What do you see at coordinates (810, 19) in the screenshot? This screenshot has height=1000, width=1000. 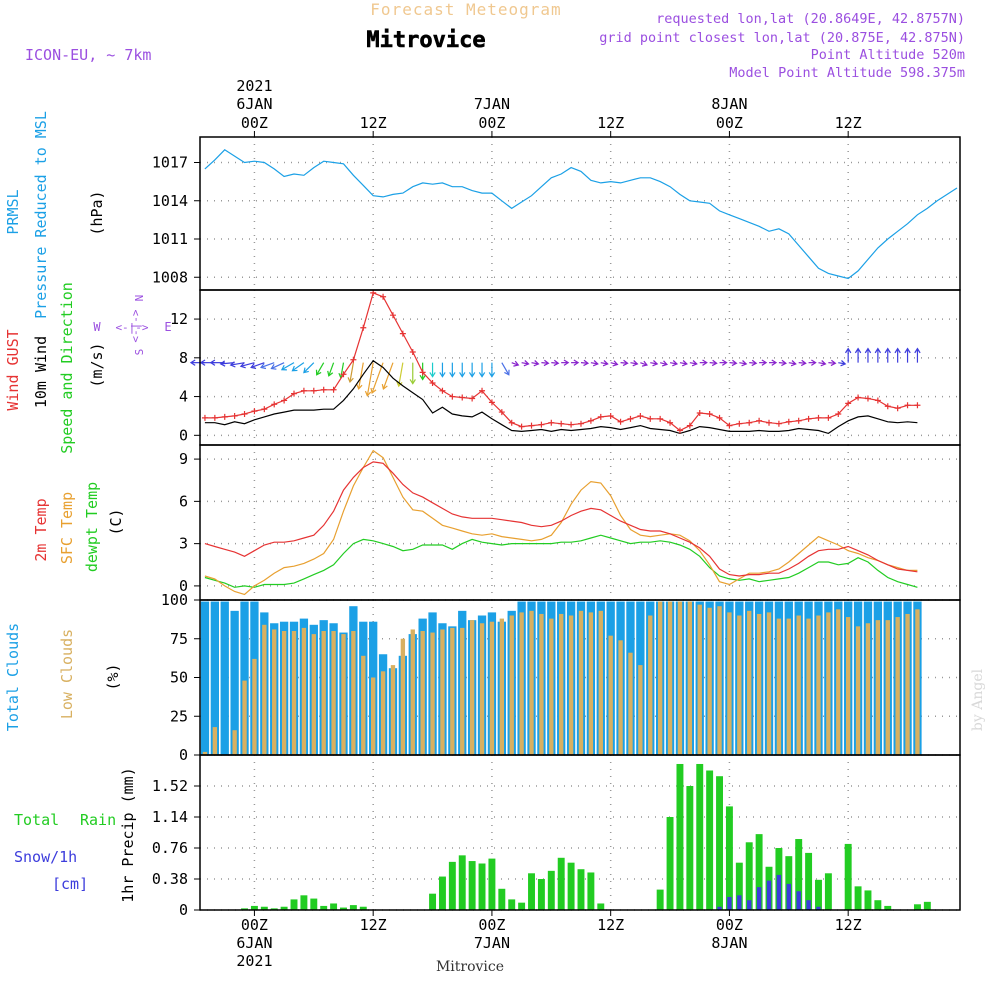 I see `requested-coords: requested lon,lat (20.8649E, 42.8757N)` at bounding box center [810, 19].